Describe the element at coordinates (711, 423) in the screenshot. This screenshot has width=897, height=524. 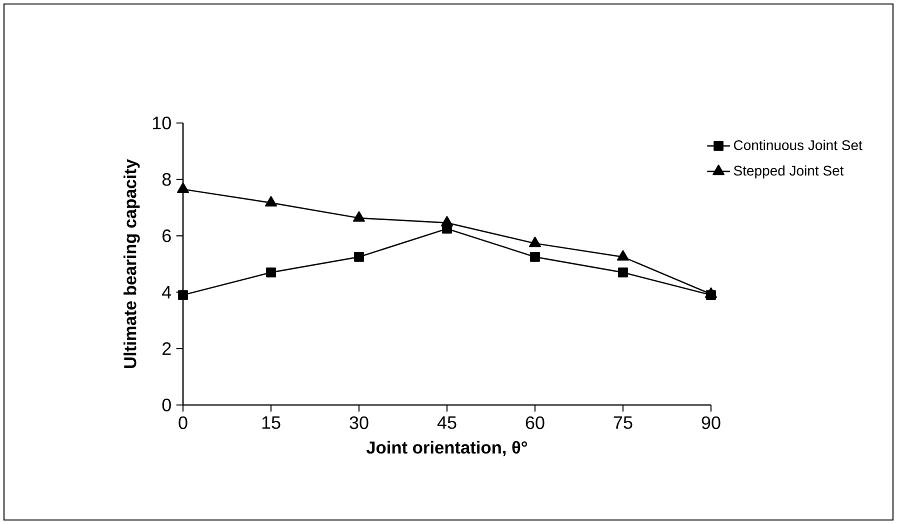
I see `x-tick-label: 90` at that location.